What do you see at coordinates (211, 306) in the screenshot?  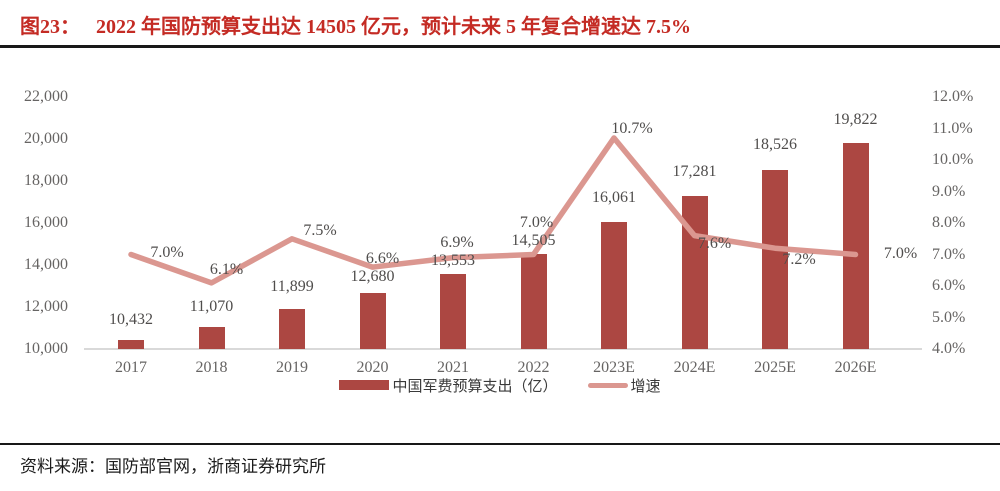 I see `bar-value-label-2018: 11,070` at bounding box center [211, 306].